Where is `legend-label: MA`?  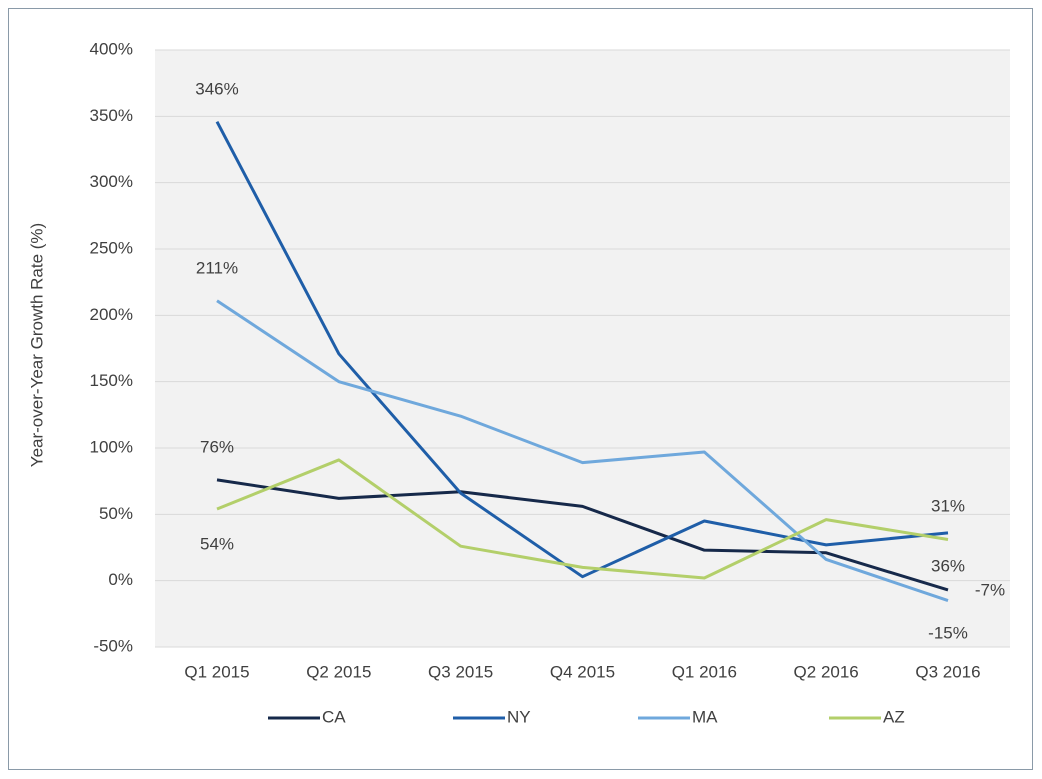 legend-label: MA is located at coordinates (705, 716).